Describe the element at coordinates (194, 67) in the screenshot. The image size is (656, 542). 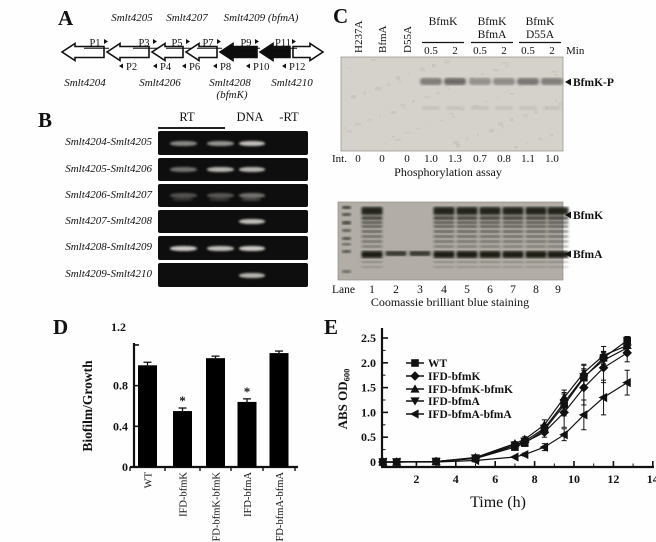
I see `promoter-label: P6` at that location.